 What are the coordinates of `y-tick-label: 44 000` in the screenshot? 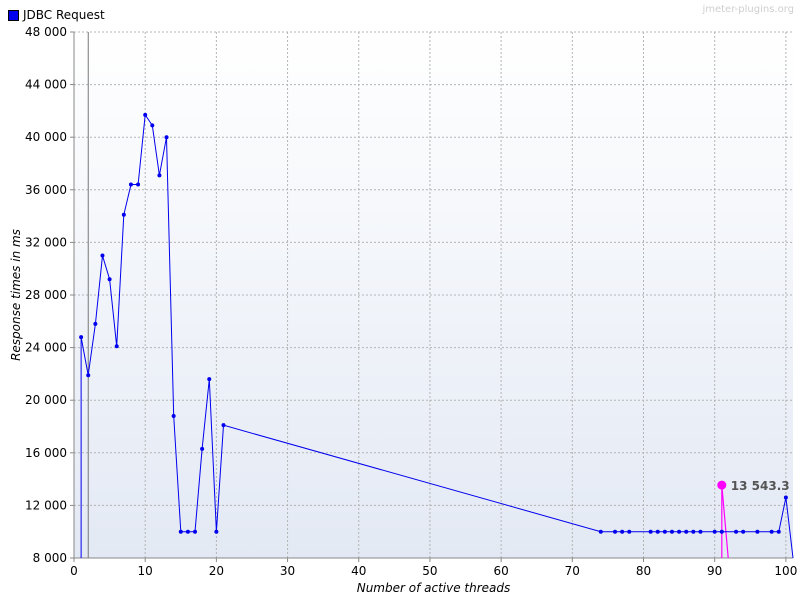 It's located at (46, 85).